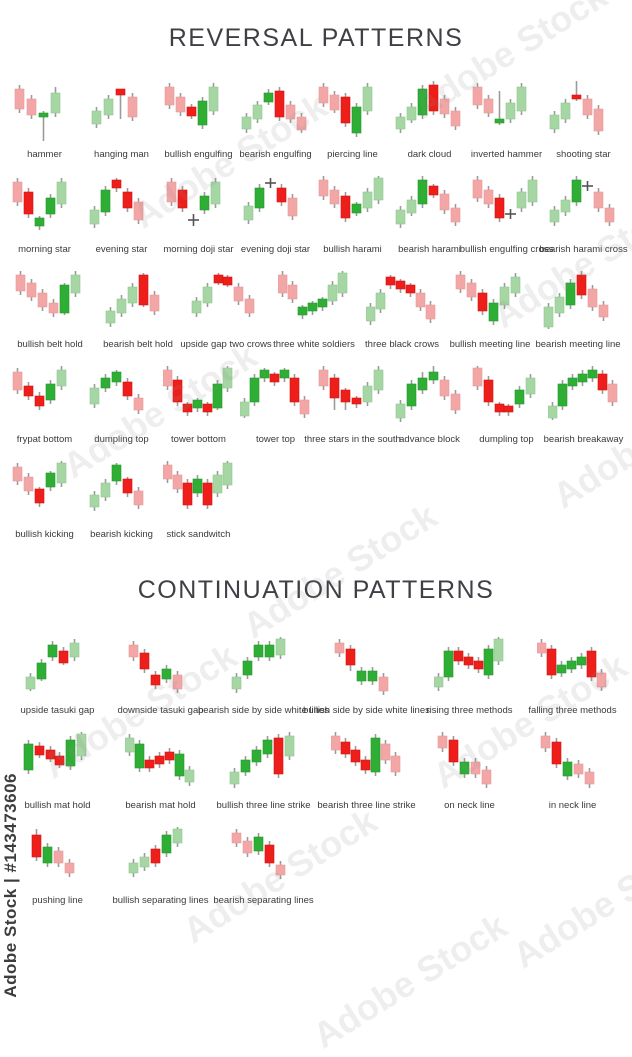  Describe the element at coordinates (138, 344) in the screenshot. I see `pattern-label: bearish belt hold` at that location.